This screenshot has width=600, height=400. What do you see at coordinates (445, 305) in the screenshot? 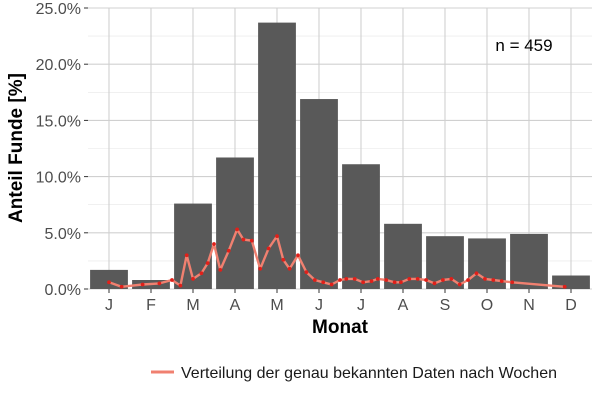
I see `x-tick-label: S` at bounding box center [445, 305].